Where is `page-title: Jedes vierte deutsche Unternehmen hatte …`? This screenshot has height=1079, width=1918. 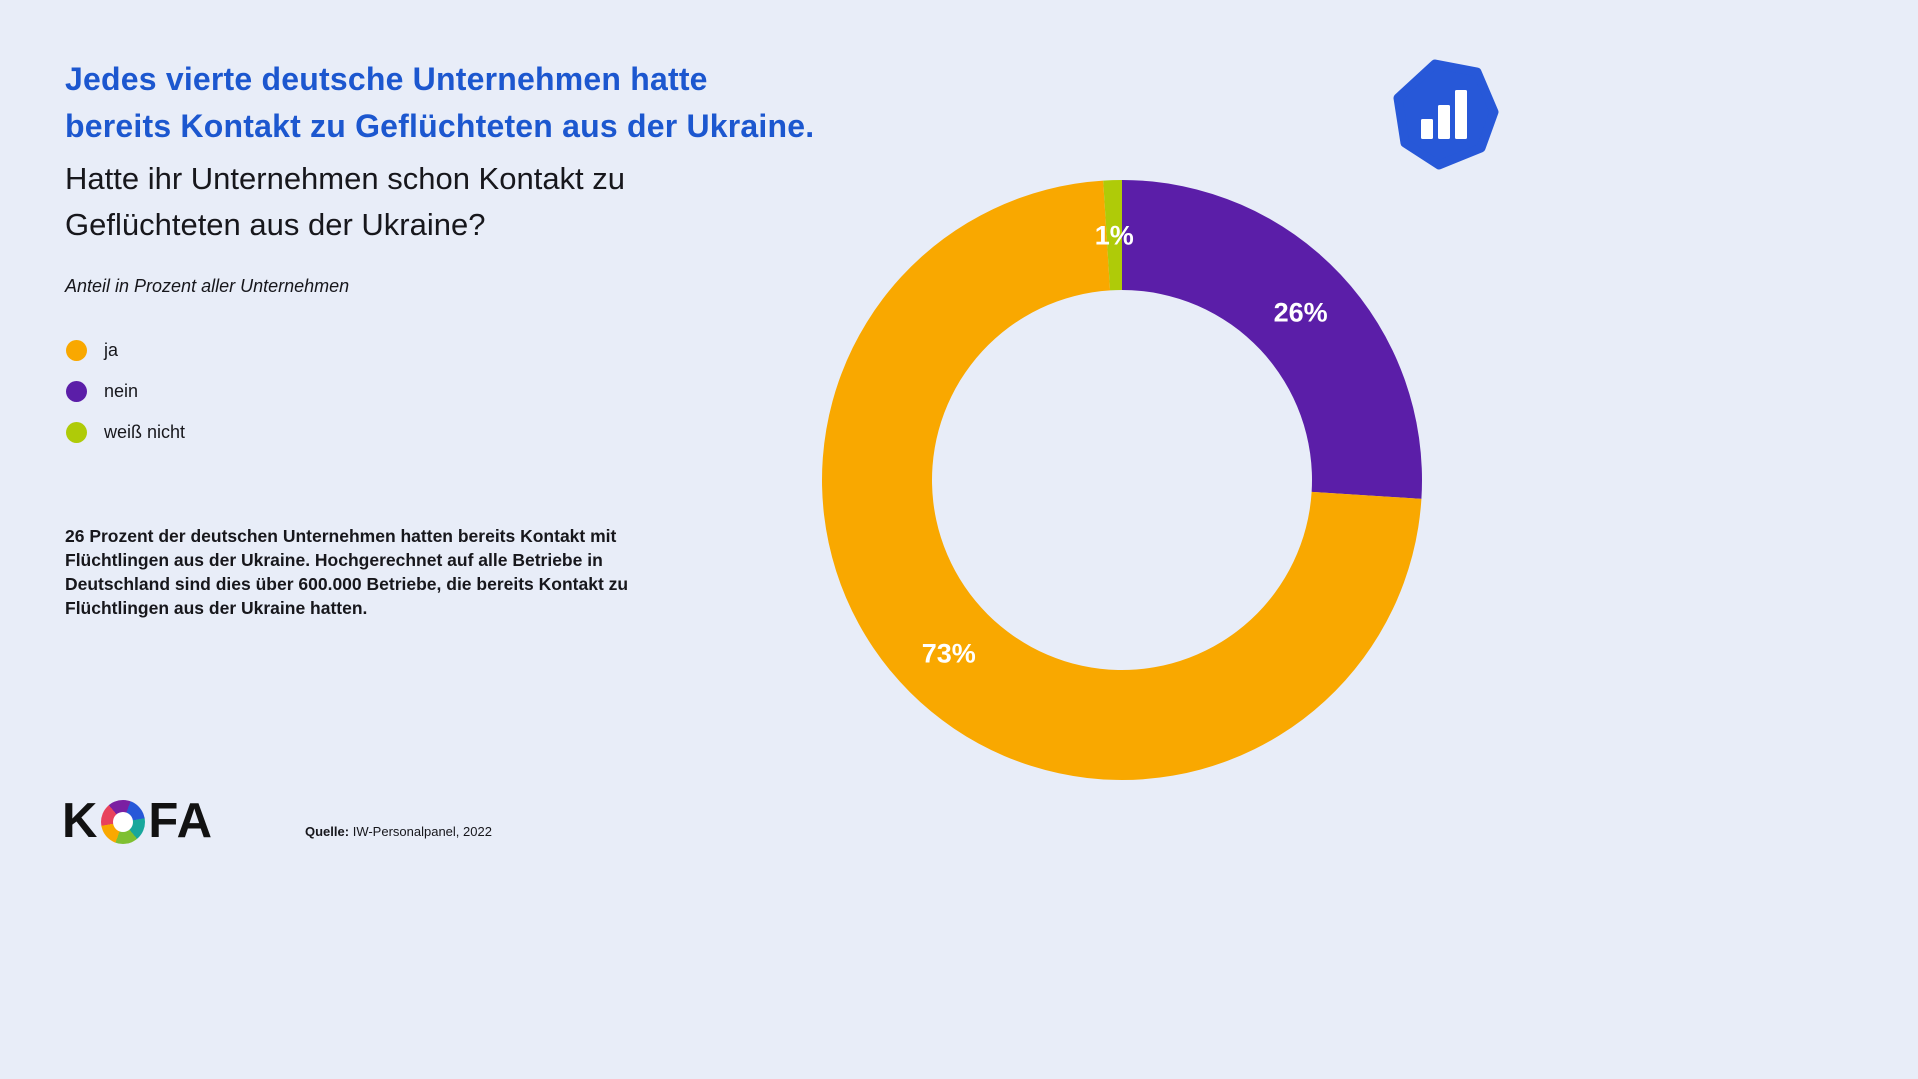
page-title: Jedes vierte deutsche Unternehmen hatte … is located at coordinates (439, 103).